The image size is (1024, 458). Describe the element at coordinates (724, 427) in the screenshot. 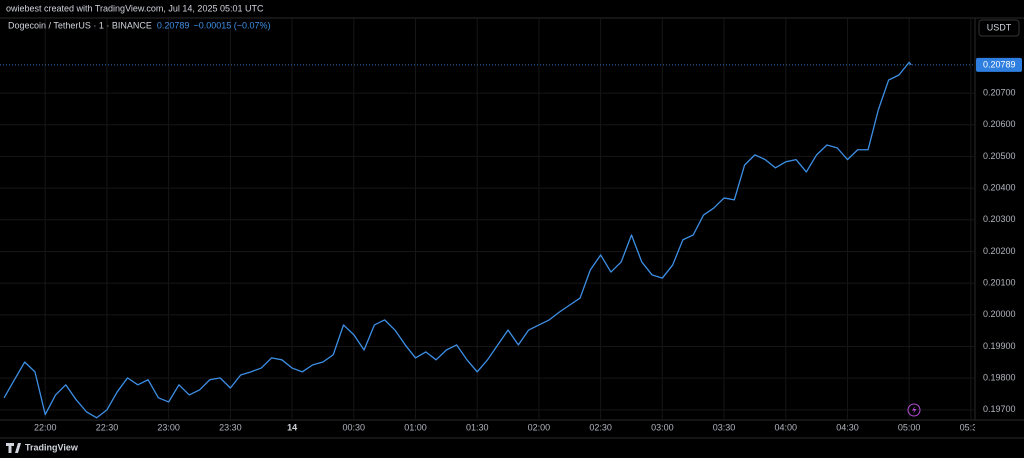

I see `x-tick-label: 03:30` at that location.